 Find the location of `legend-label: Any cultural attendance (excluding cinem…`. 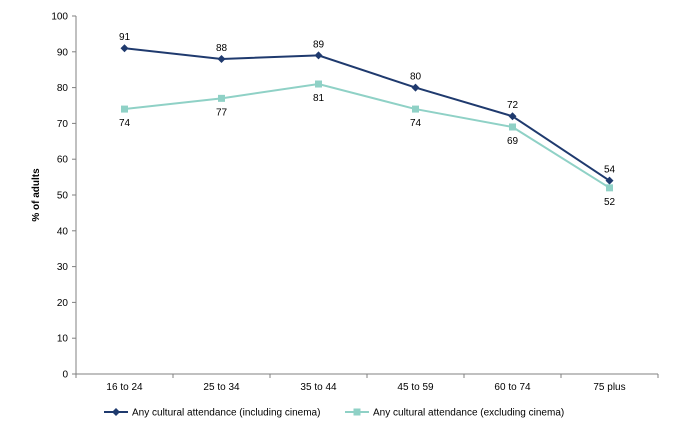

legend-label: Any cultural attendance (excluding cinem… is located at coordinates (468, 413).